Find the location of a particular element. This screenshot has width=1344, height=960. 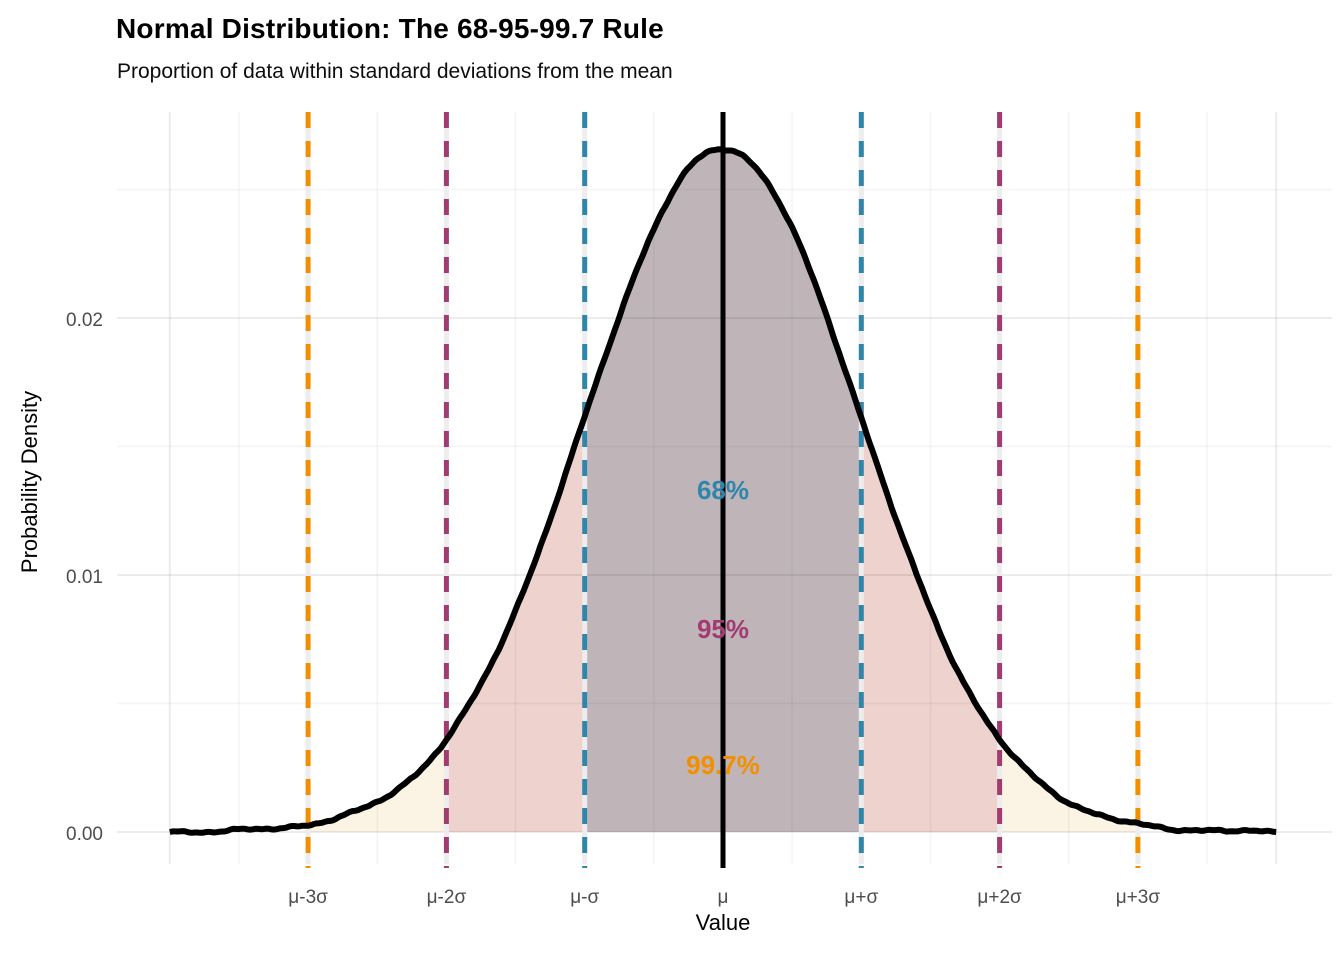

x-tick-label: μ is located at coordinates (723, 897).